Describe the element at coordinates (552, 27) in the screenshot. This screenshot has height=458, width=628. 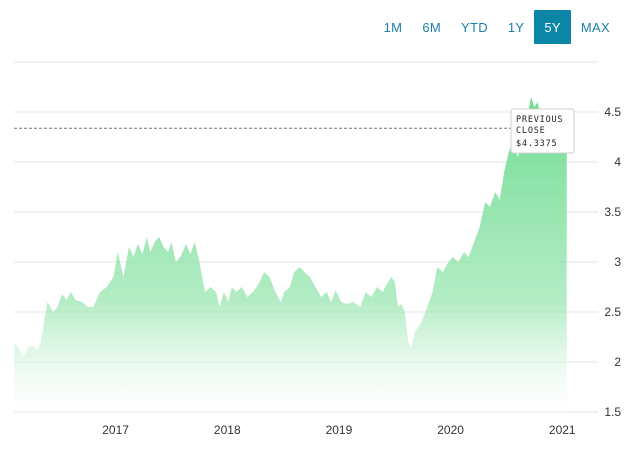
I see `range-tab-5y: 5Y` at that location.